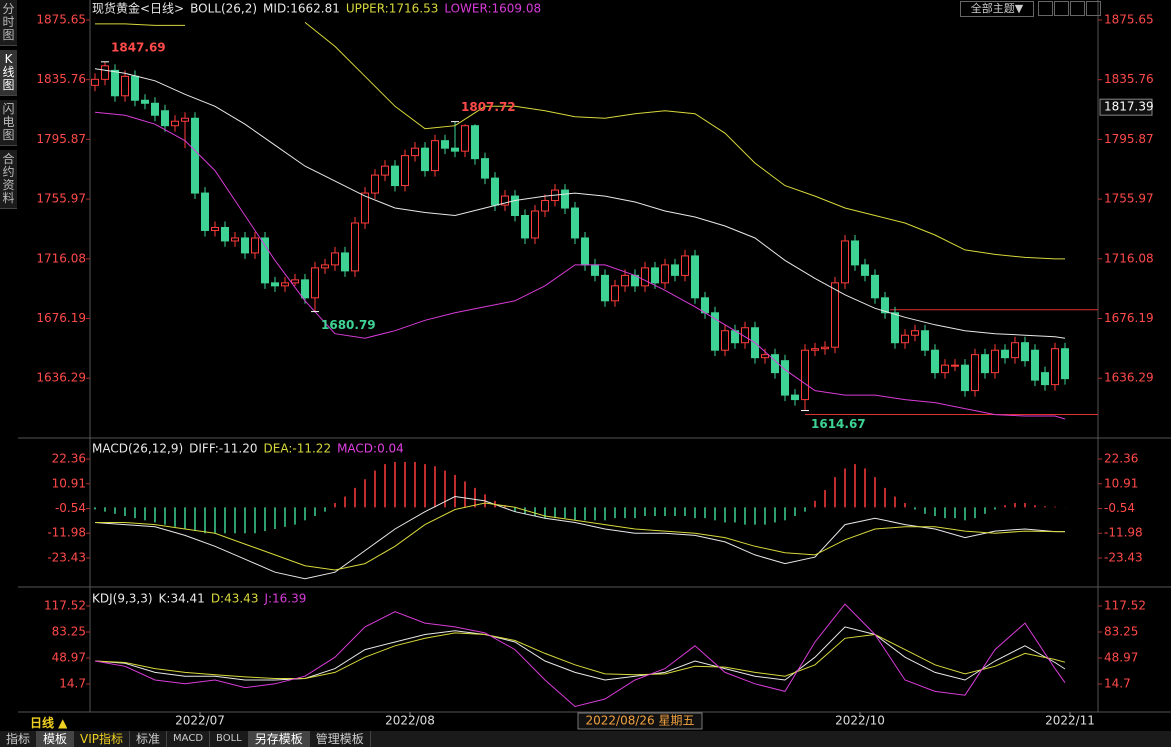 This screenshot has width=1171, height=747. Describe the element at coordinates (61, 318) in the screenshot. I see `y-tick-label: 1676.19` at that location.